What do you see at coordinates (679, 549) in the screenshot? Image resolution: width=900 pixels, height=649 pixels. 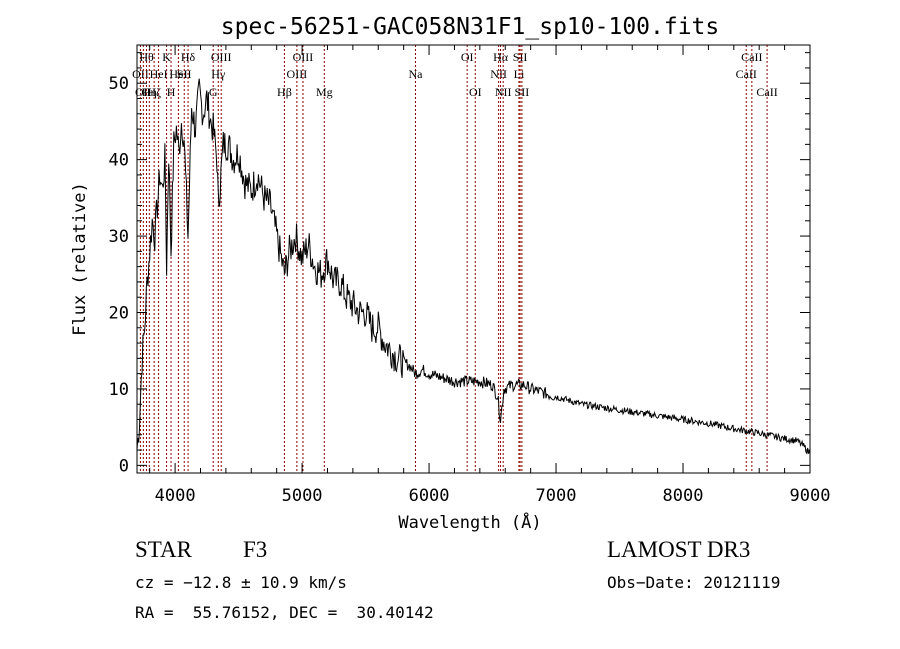 I see `survey-name: LAMOST DR3` at bounding box center [679, 549].